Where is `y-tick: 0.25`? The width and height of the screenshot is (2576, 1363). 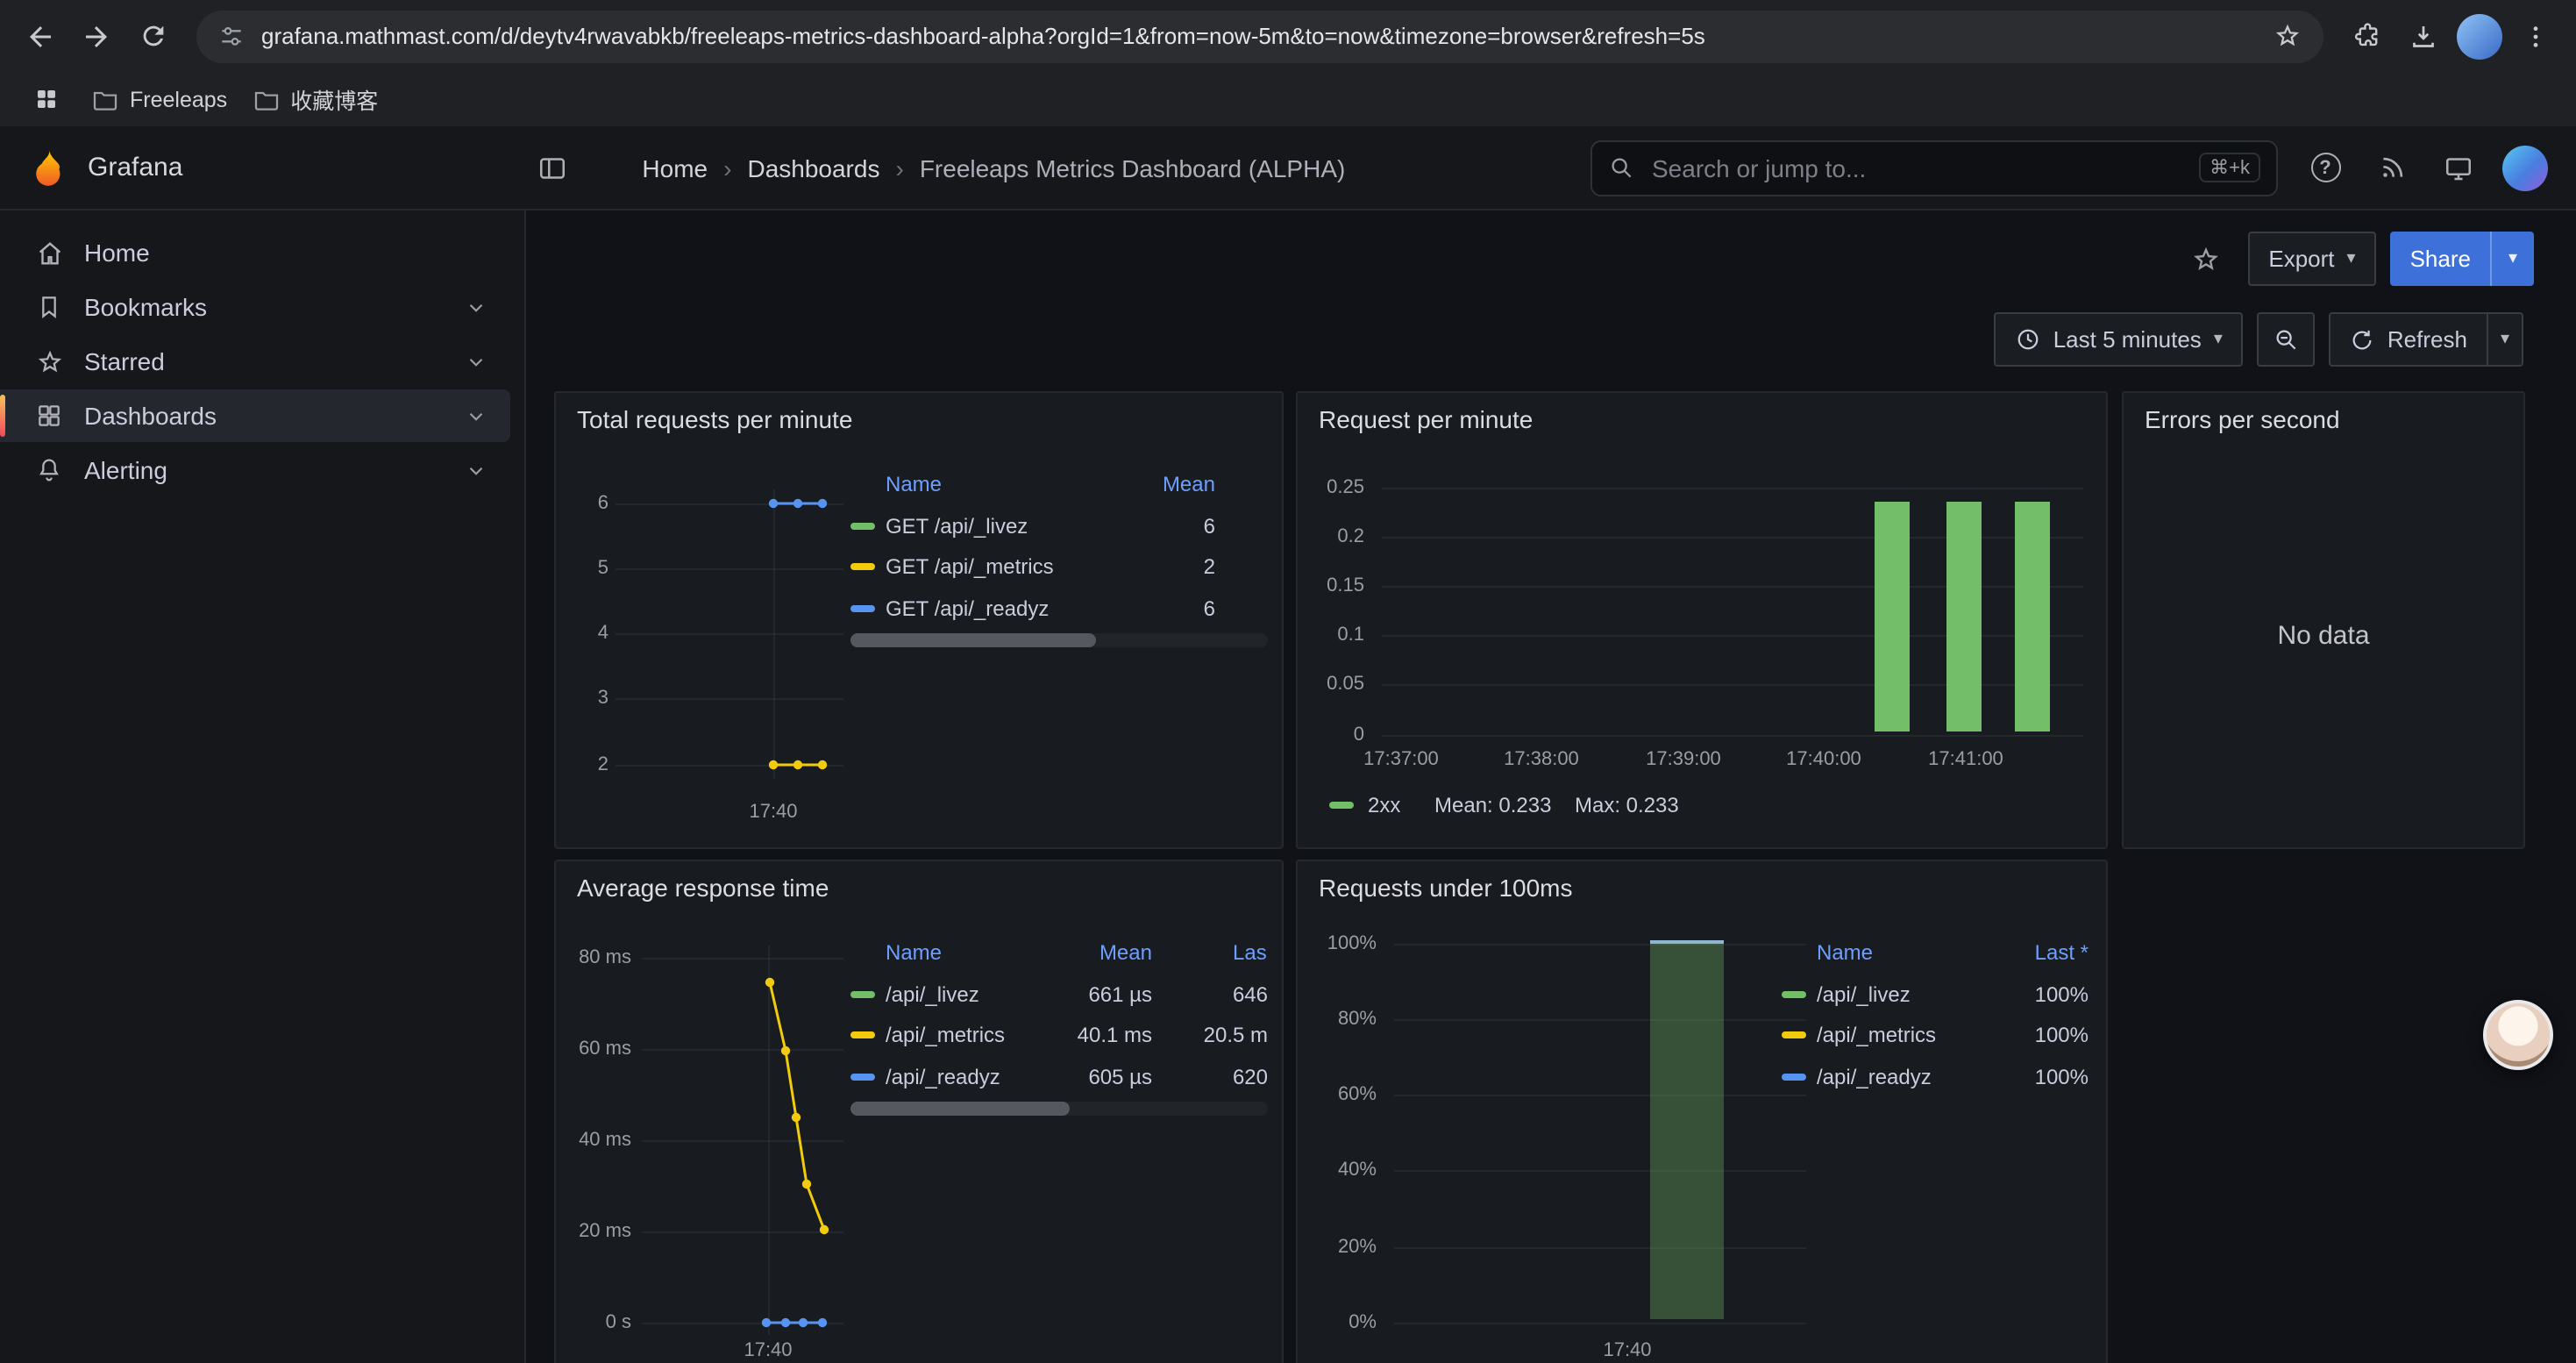
y-tick: 0.25 is located at coordinates (1345, 487).